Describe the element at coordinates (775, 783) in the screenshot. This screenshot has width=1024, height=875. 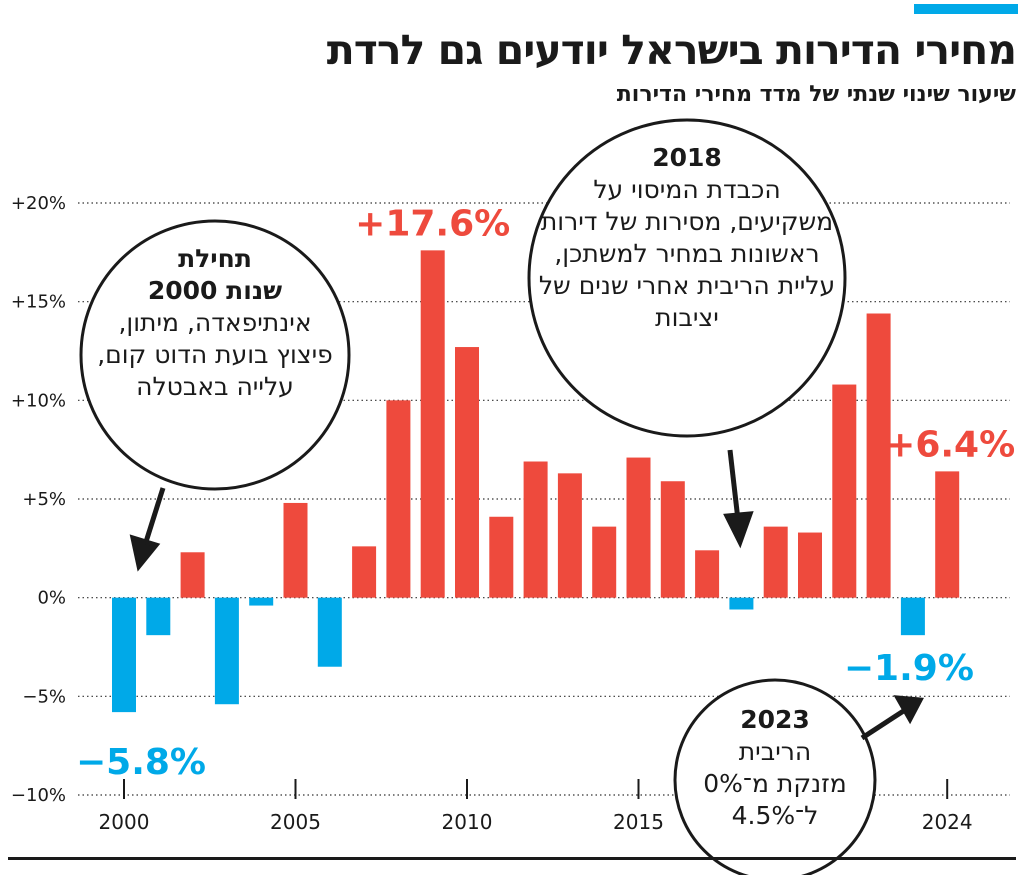
I see `annotation-2023-line2: מזנקת מ־0%` at that location.